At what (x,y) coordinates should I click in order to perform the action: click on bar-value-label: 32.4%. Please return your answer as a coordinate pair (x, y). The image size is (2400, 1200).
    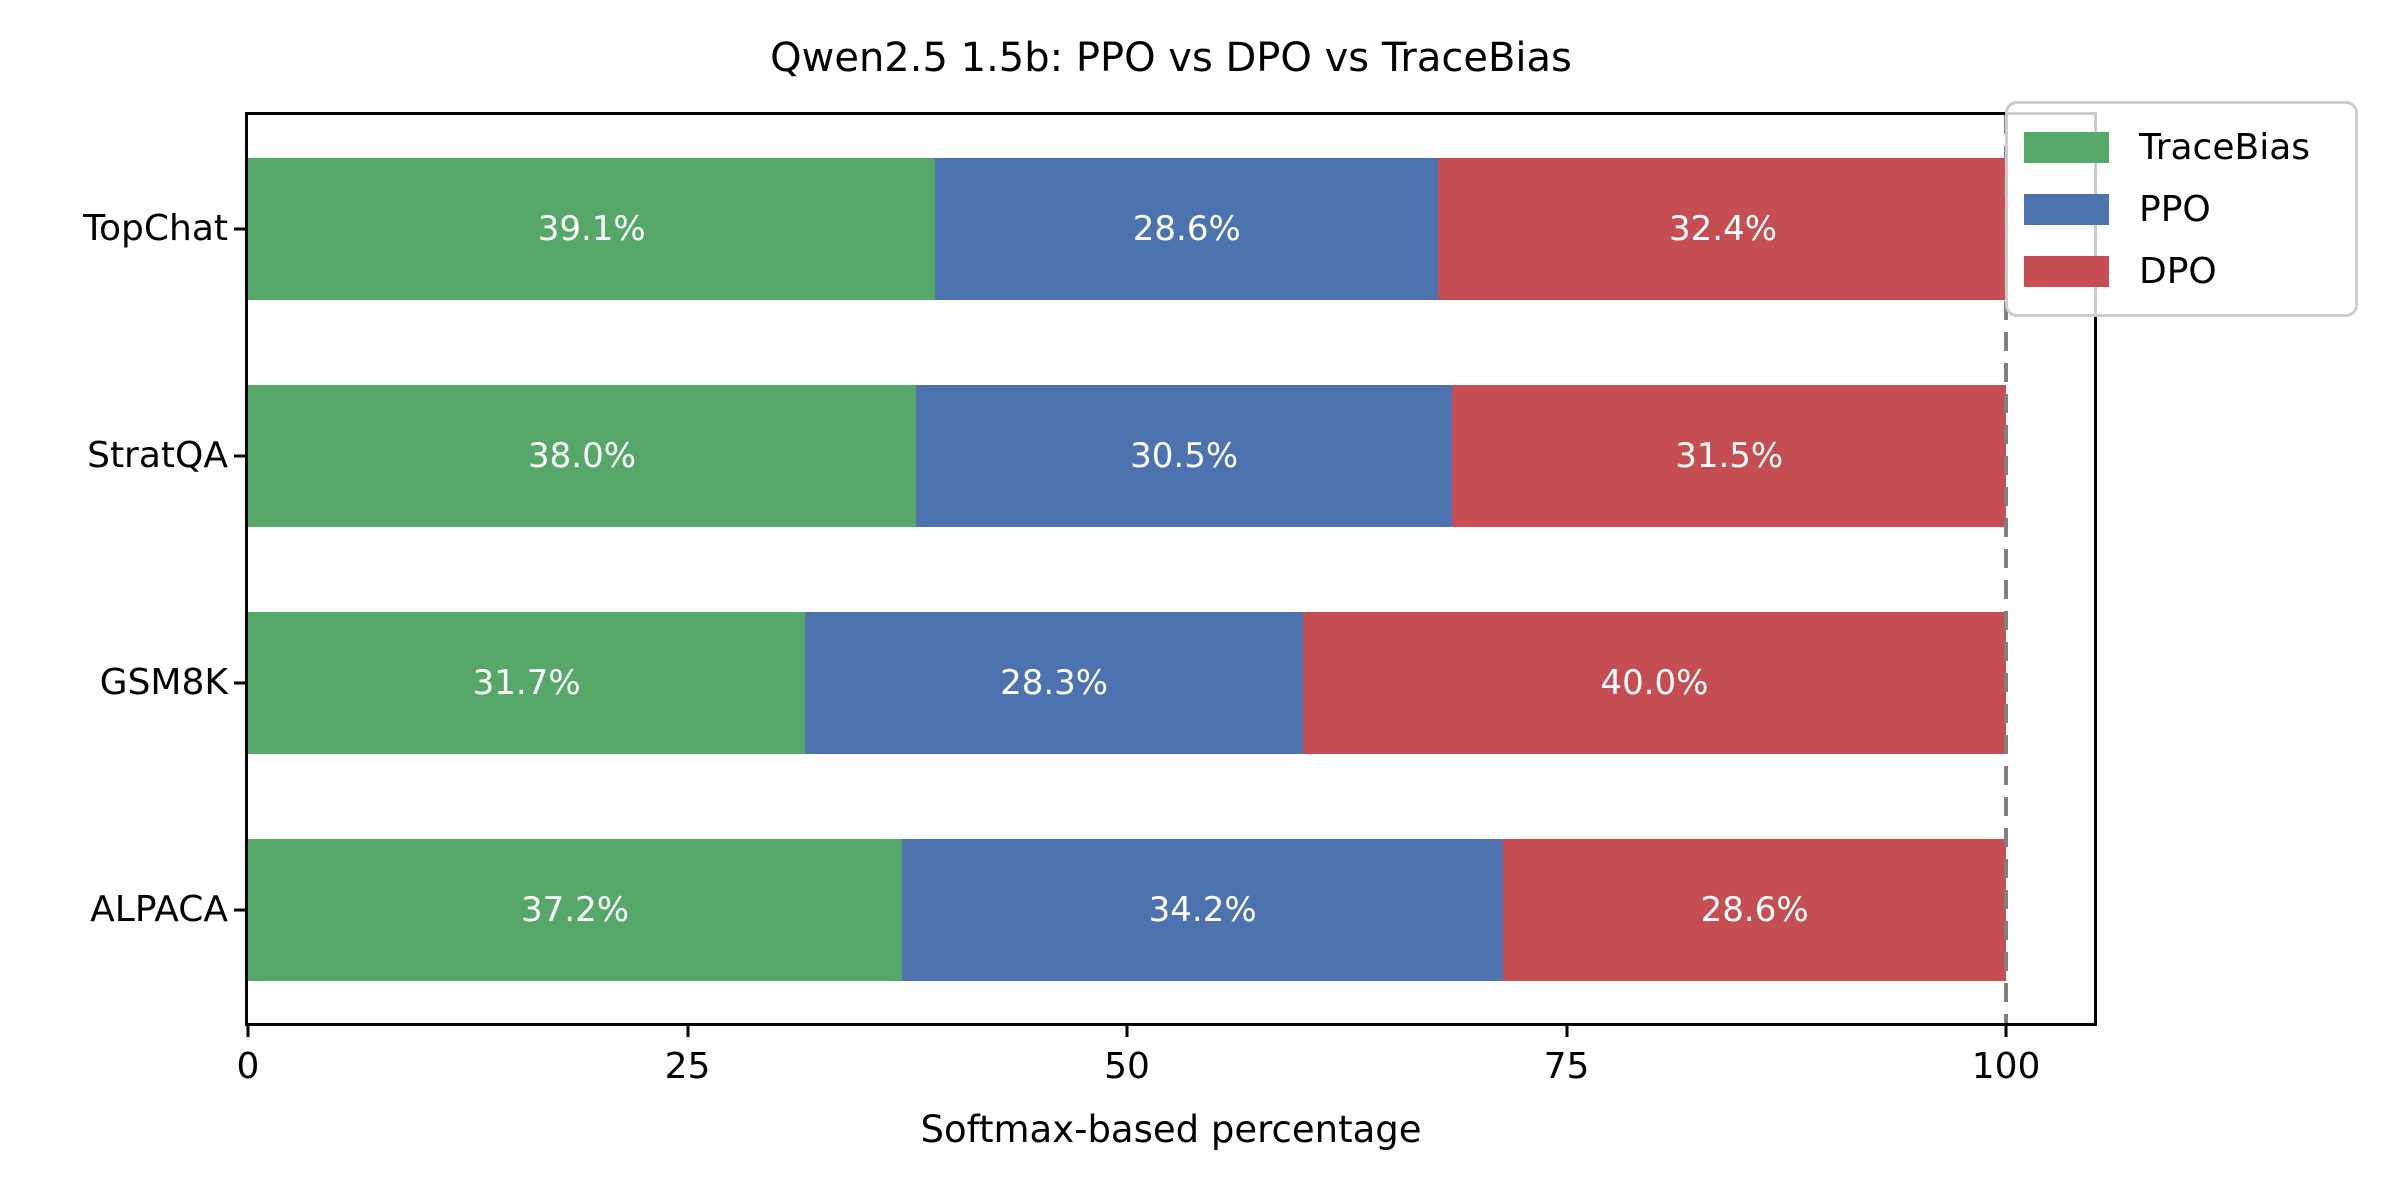
    Looking at the image, I should click on (1723, 228).